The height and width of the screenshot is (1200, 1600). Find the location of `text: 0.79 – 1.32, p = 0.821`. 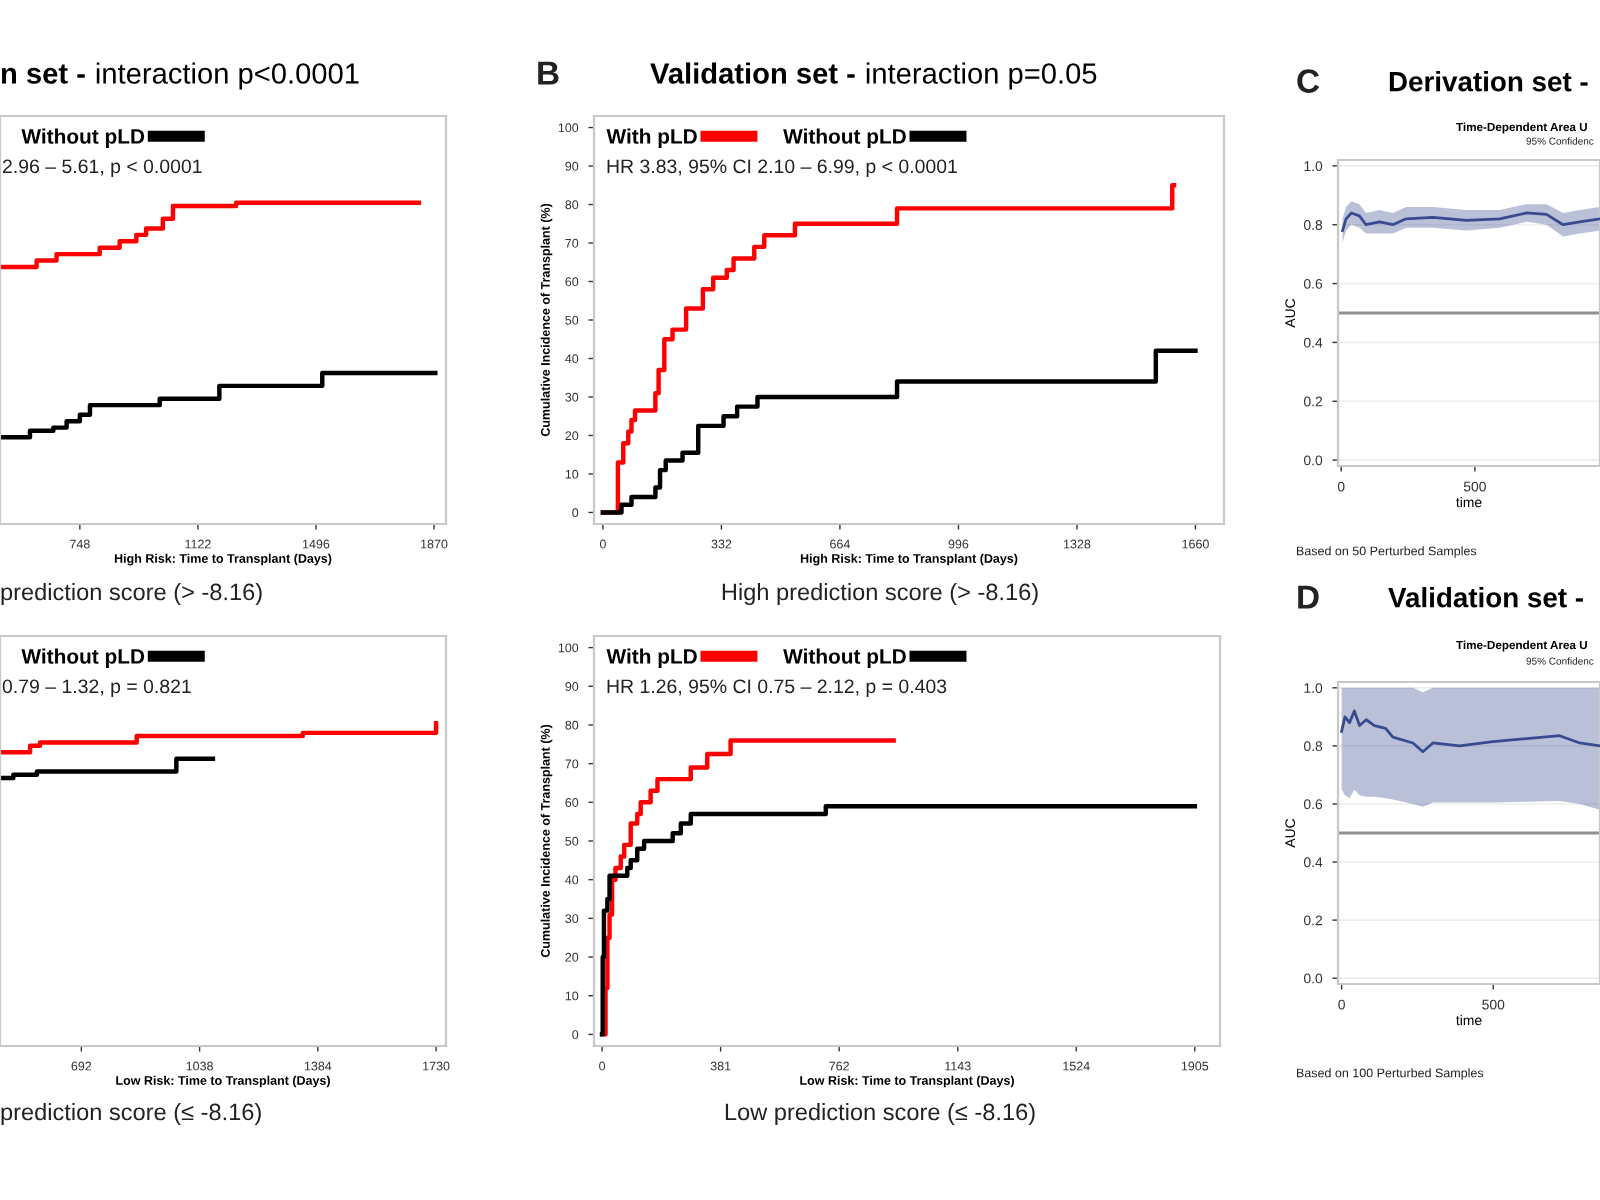

text: 0.79 – 1.32, p = 0.821 is located at coordinates (96, 688).